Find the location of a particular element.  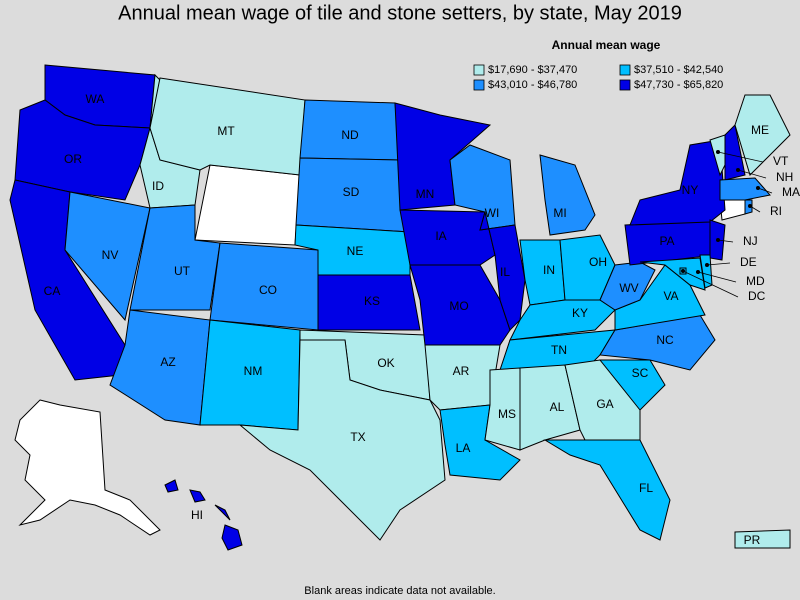

state-label: KS is located at coordinates (372, 301).